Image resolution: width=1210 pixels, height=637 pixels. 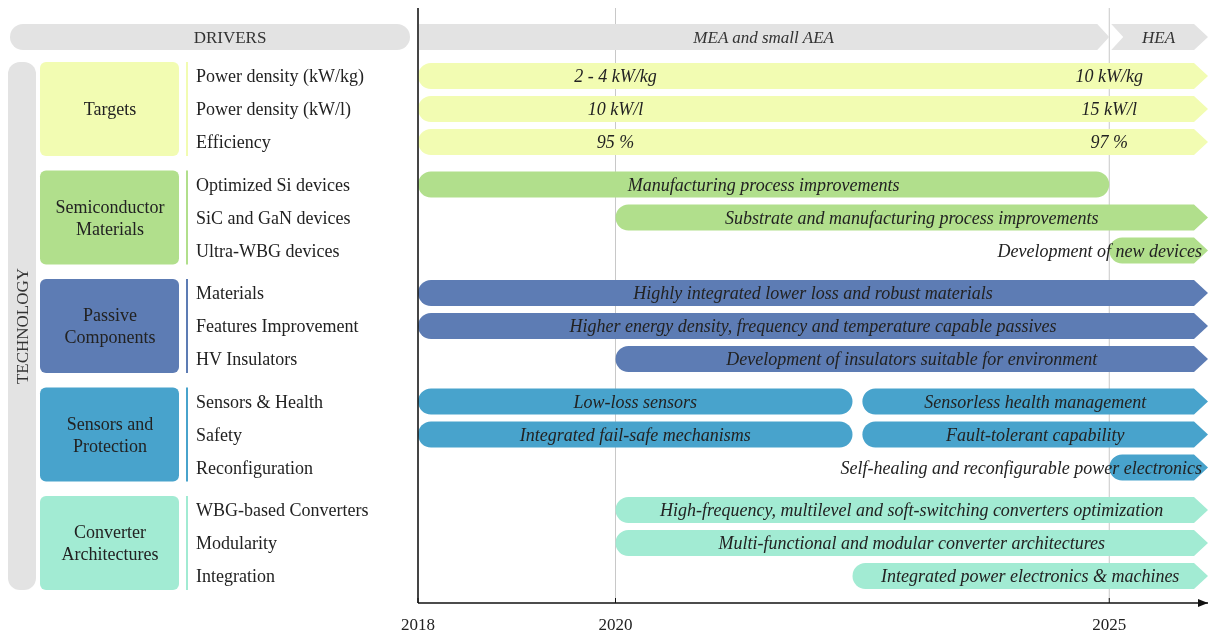 I want to click on text: HEA, so click(x=1158, y=37).